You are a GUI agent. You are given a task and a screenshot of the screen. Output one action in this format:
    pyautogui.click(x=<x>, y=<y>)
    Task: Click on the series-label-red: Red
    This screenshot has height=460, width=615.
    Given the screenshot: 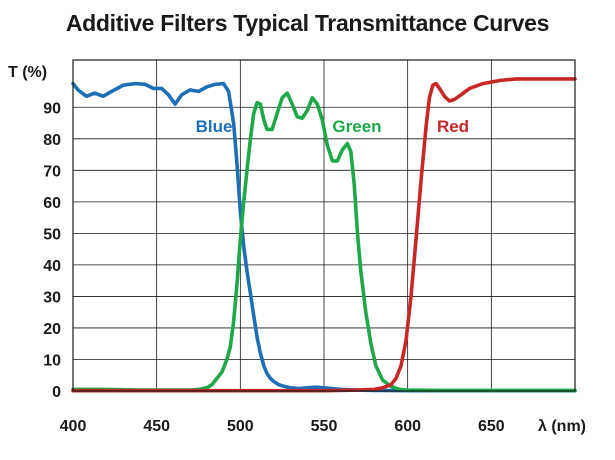 What is the action you would take?
    pyautogui.click(x=453, y=126)
    